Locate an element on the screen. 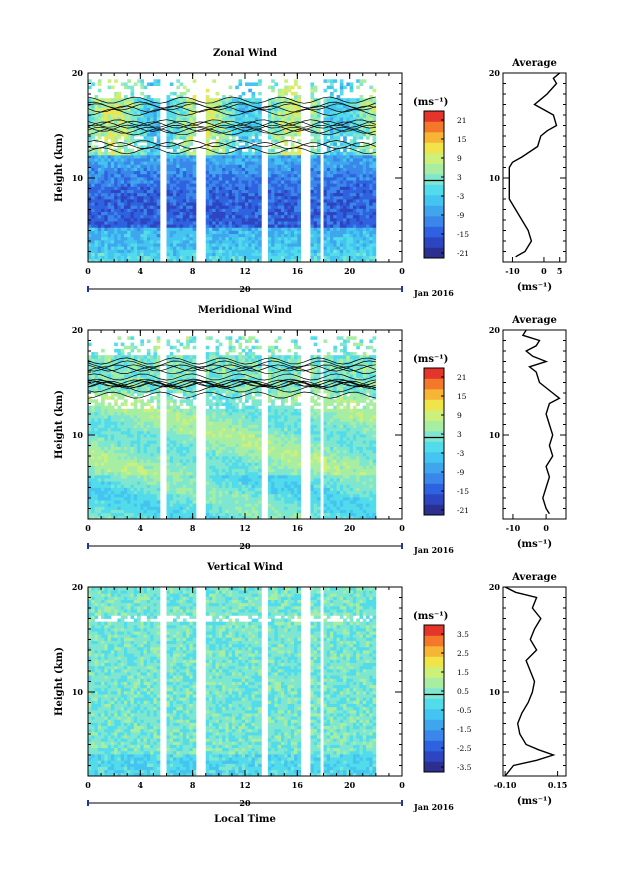 The image size is (618, 873). profile-frame is located at coordinates (534, 424).